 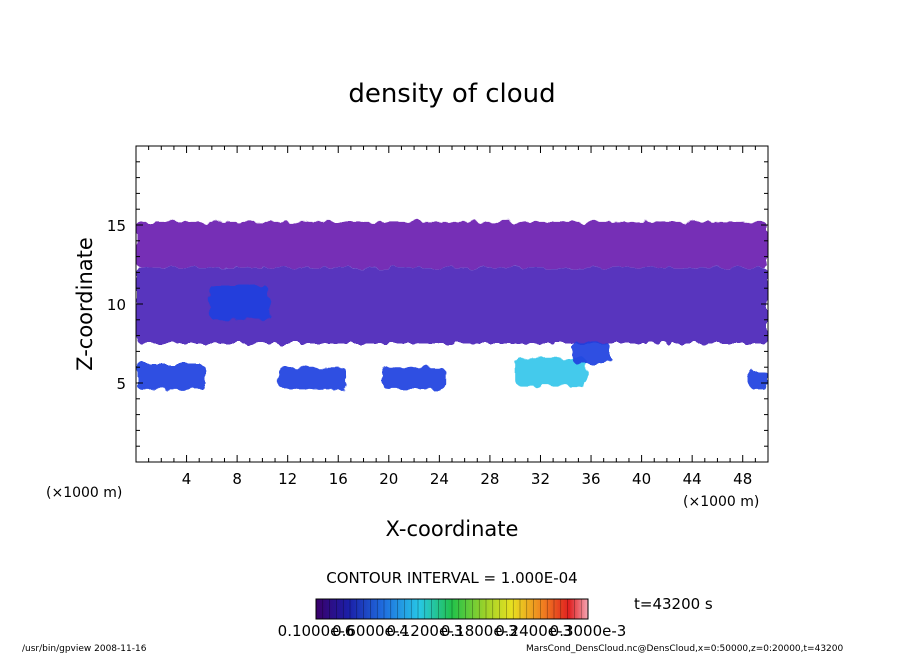 I want to click on x-tick-label-9: 40, so click(x=641, y=479).